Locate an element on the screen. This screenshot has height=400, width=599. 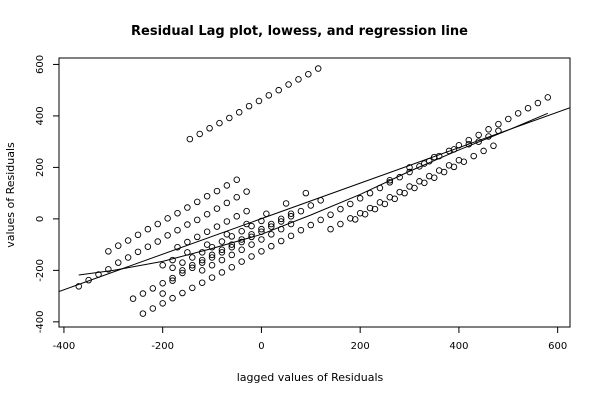
x-tick-label: 200 is located at coordinates (360, 346).